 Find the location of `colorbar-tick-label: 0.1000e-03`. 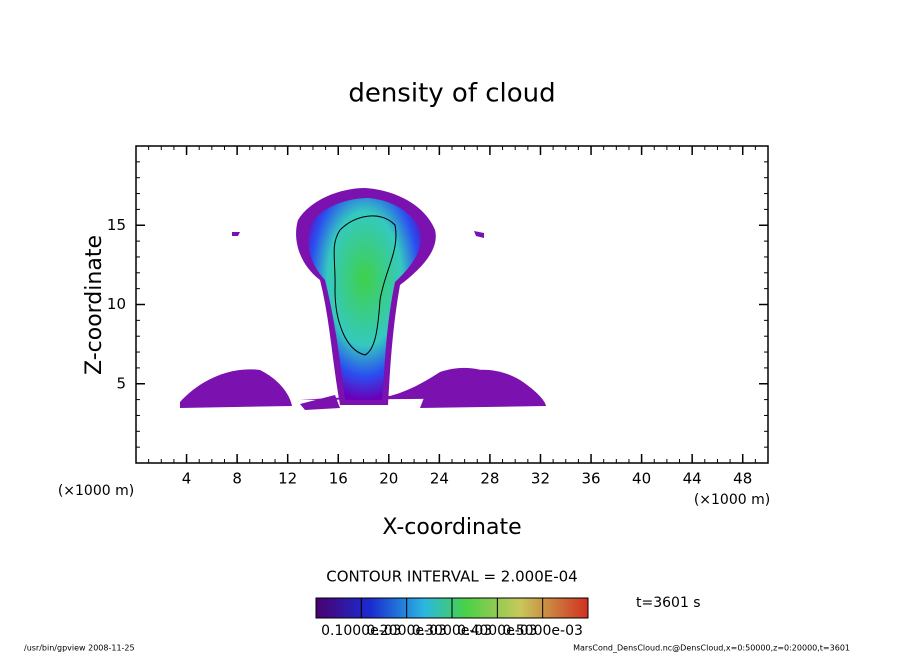

colorbar-tick-label: 0.1000e-03 is located at coordinates (361, 631).